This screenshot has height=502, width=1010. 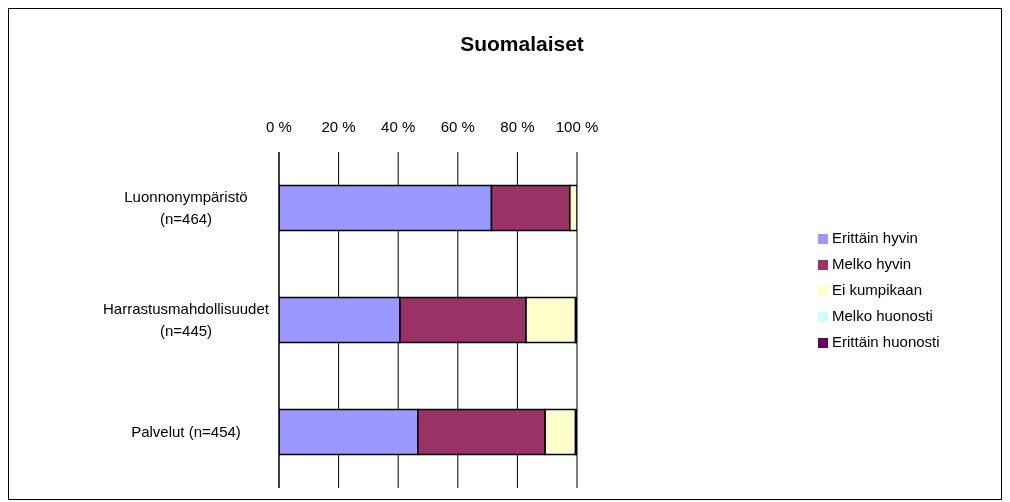 What do you see at coordinates (186, 431) in the screenshot?
I see `y-tick-label: Palvelut (n=454)` at bounding box center [186, 431].